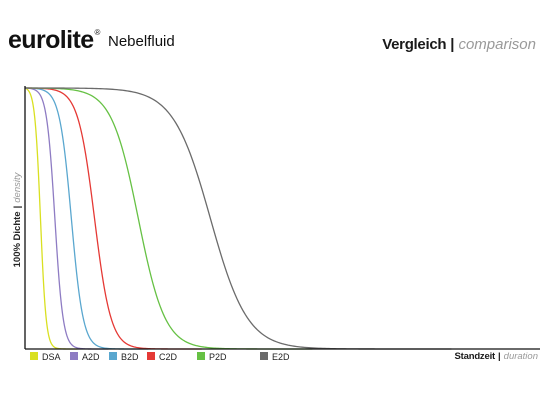  I want to click on chart-title: Vergleich | comparison, so click(459, 44).